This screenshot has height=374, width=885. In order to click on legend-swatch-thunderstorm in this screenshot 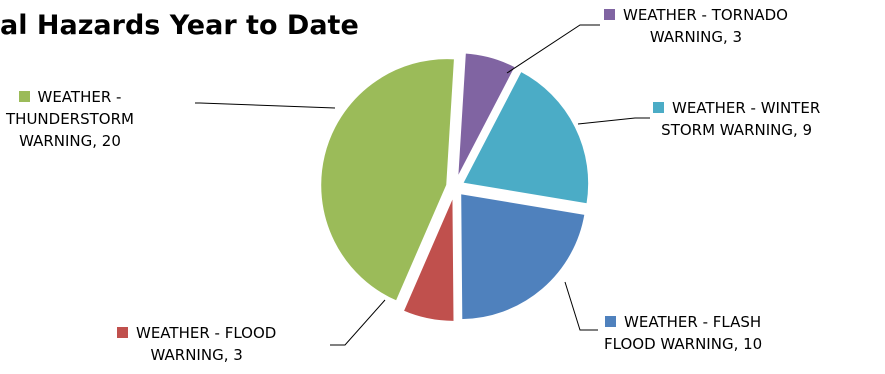, I will do `click(24, 96)`.